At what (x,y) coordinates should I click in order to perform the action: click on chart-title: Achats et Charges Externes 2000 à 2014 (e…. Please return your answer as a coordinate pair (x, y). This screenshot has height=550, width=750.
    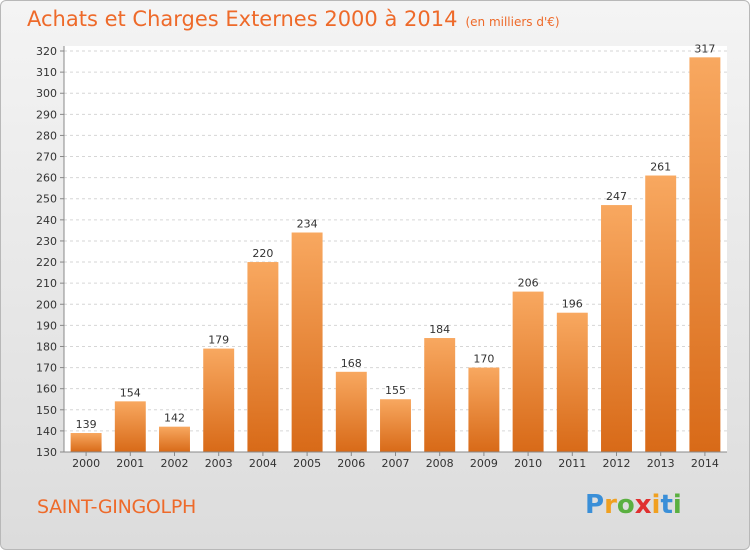
    Looking at the image, I should click on (293, 19).